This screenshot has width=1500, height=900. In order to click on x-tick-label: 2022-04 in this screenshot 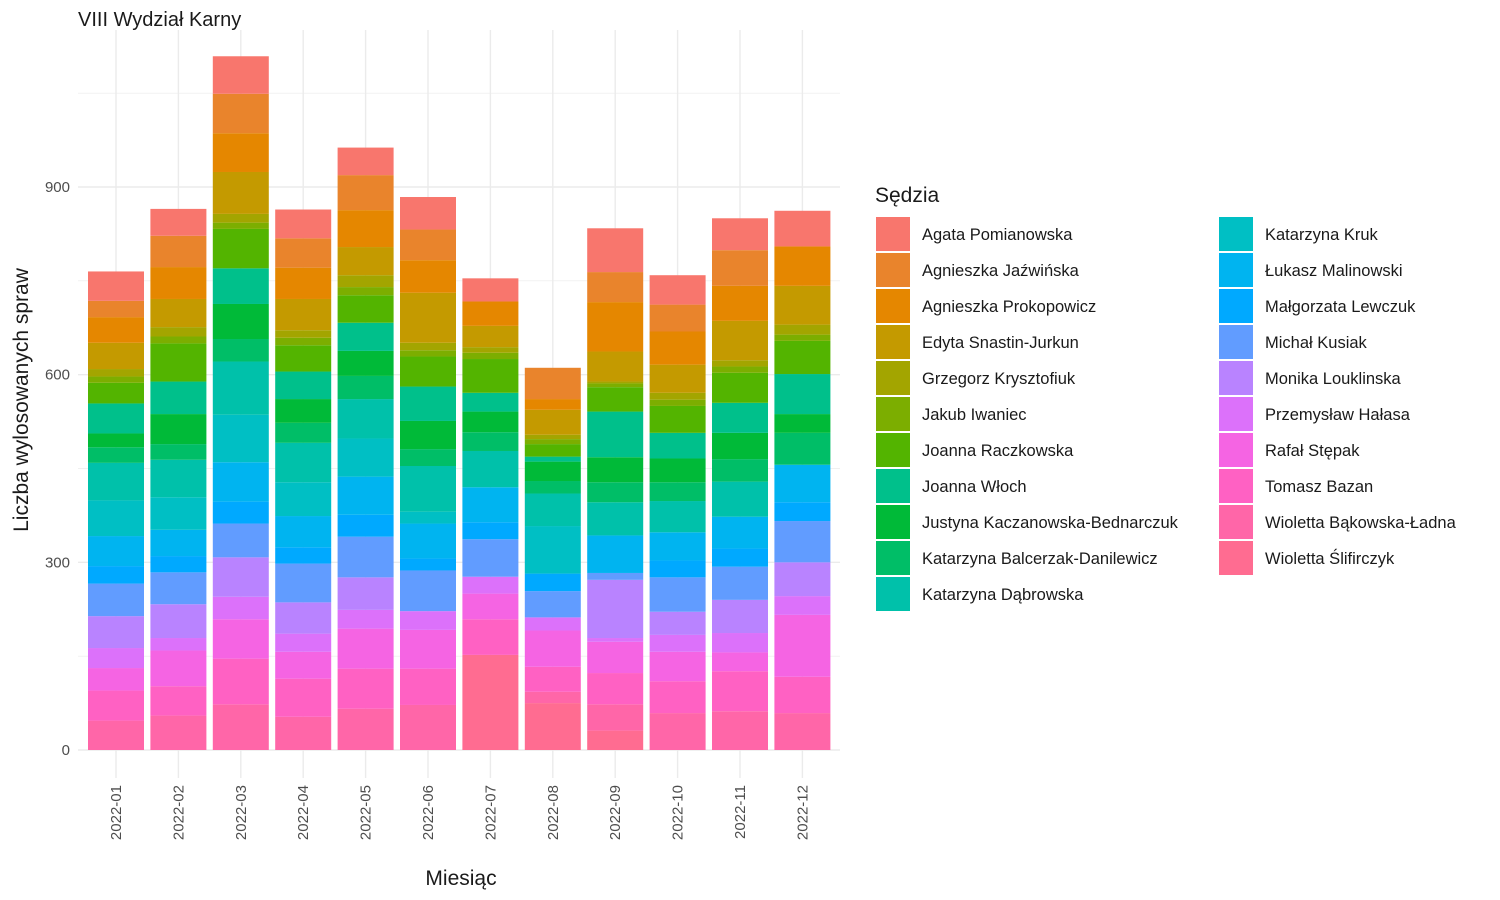, I will do `click(303, 812)`.